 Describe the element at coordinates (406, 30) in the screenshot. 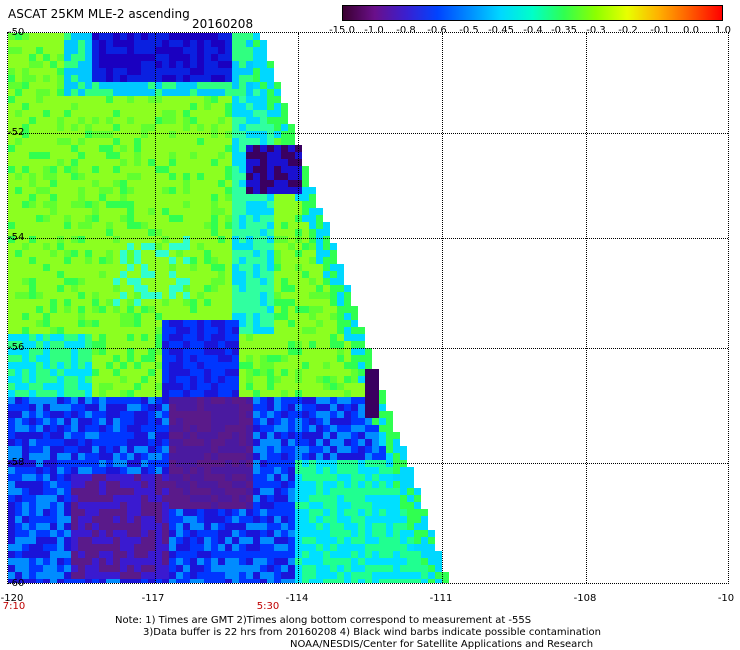

I see `colorbar-tick-label: -0.8` at that location.